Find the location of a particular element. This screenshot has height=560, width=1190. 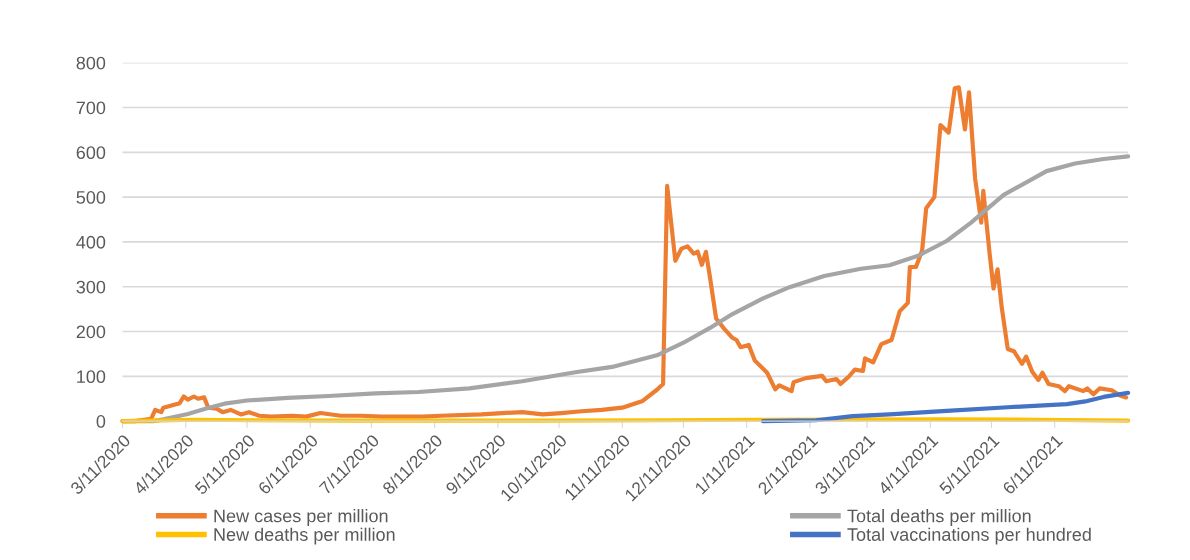

y-tick-label: 0 is located at coordinates (101, 421).